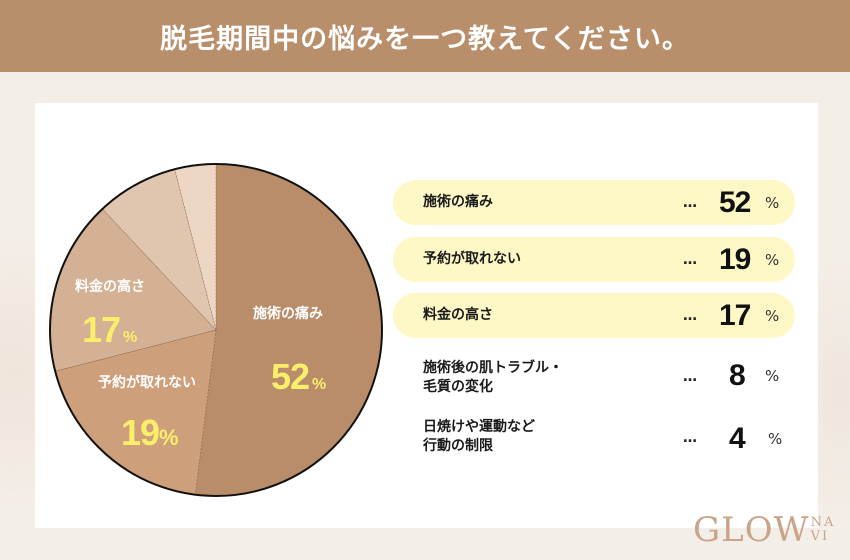  I want to click on glow-navi-logo: GLOW NA VI, so click(764, 530).